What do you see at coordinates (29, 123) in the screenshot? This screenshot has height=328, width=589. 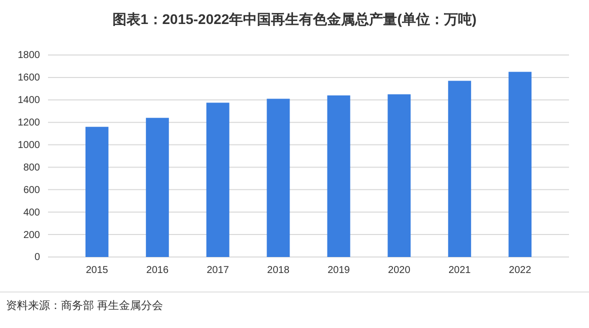 I see `y-tick-label: 1200` at bounding box center [29, 123].